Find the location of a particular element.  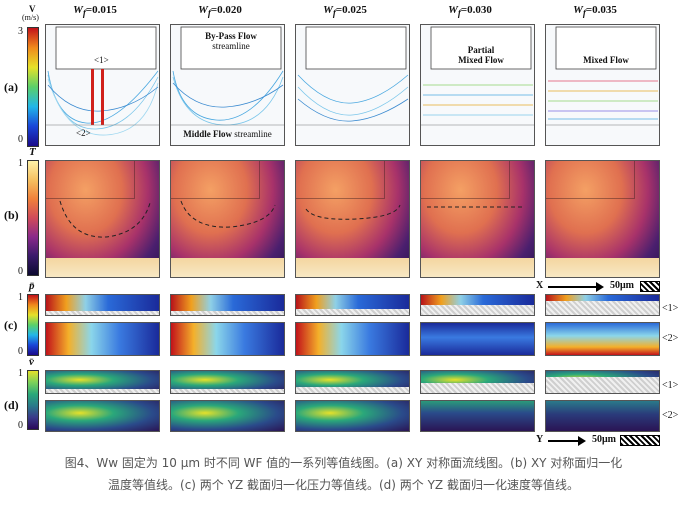

colorbar-v-min: 0 is located at coordinates (20, 139).